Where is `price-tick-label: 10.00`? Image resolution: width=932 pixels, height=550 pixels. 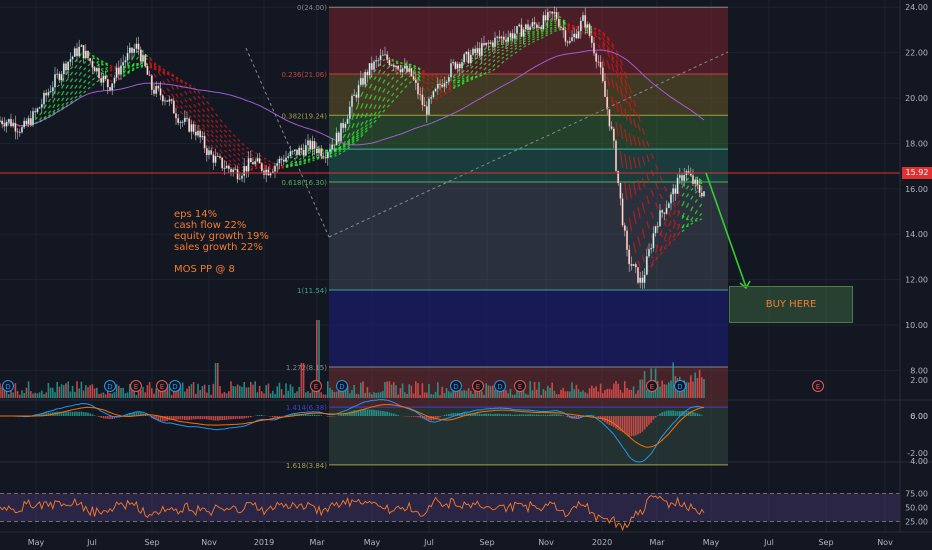
price-tick-label: 10.00 is located at coordinates (916, 325).